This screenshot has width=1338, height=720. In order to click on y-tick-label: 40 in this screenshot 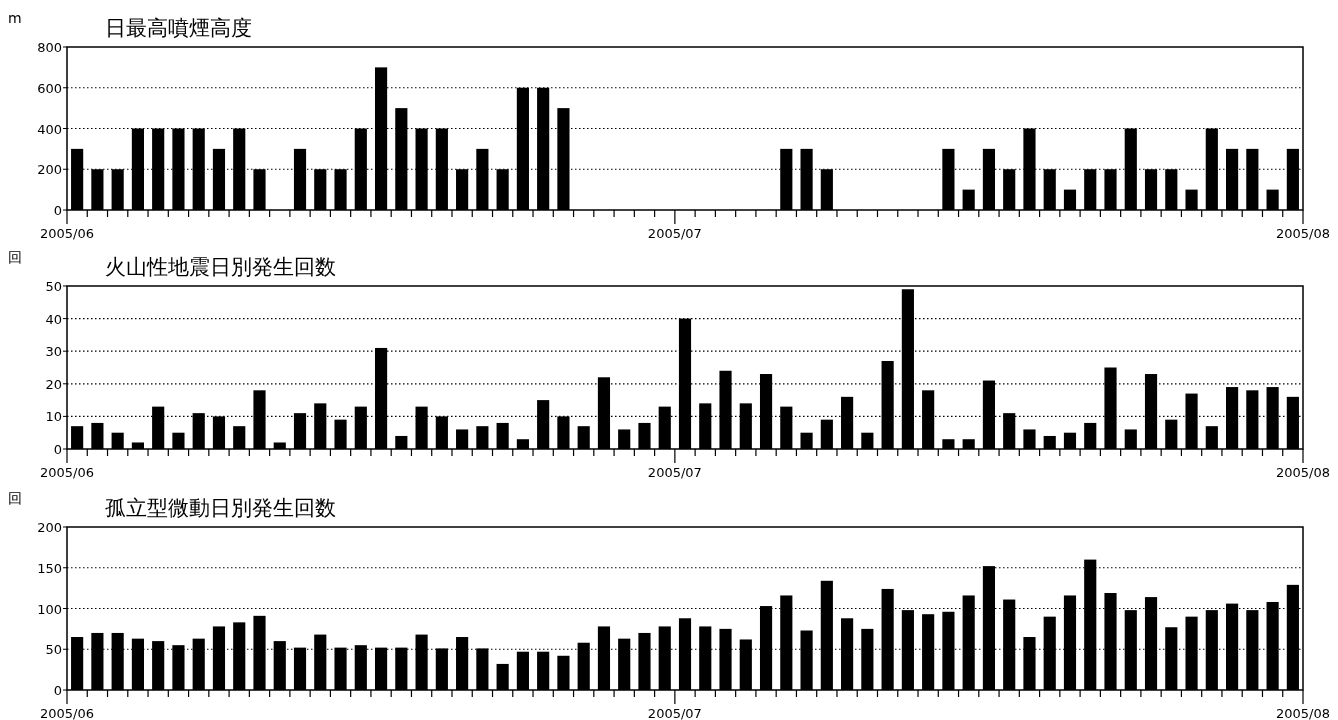, I will do `click(53, 319)`.